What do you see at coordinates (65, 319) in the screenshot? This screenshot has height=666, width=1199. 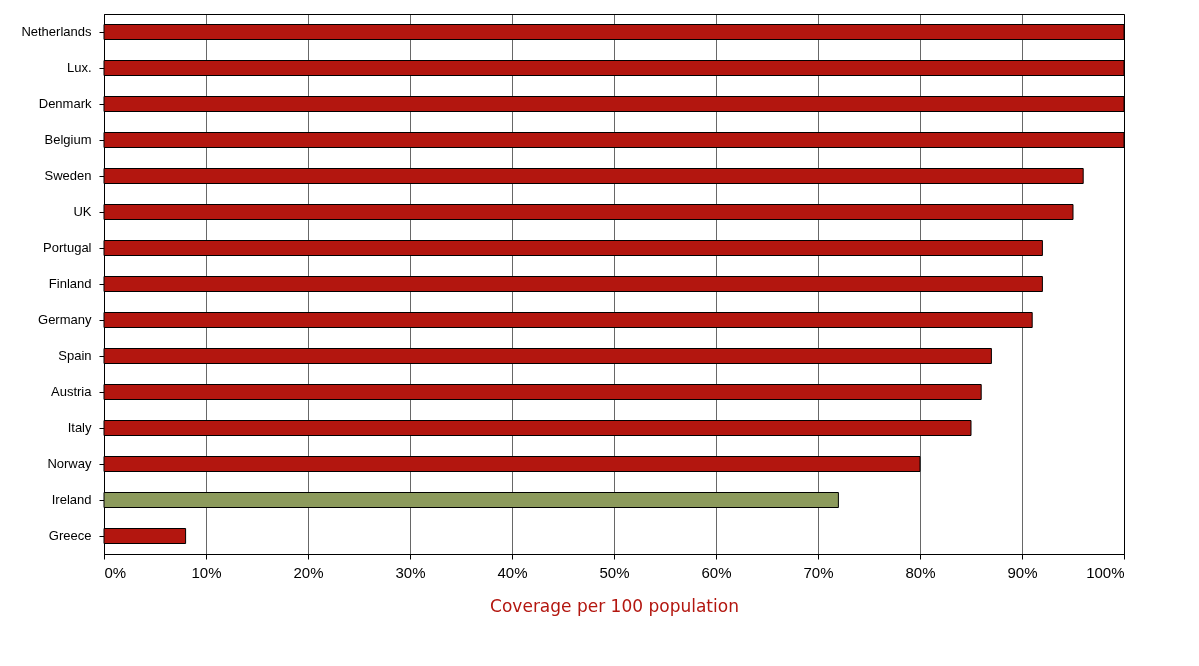 I see `y-tick-label: Germany` at bounding box center [65, 319].